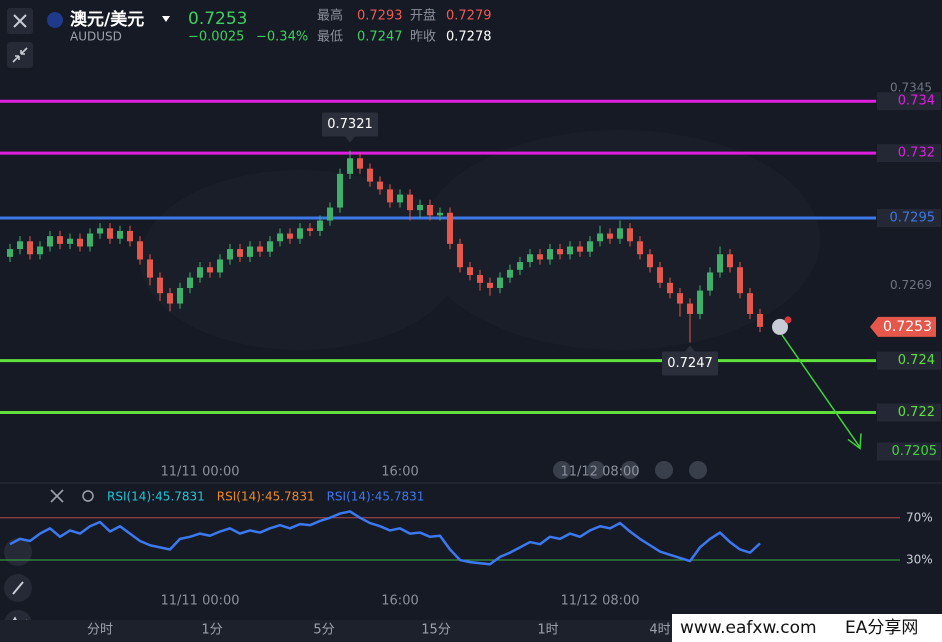  I want to click on stat-label: 昨收, so click(423, 37).